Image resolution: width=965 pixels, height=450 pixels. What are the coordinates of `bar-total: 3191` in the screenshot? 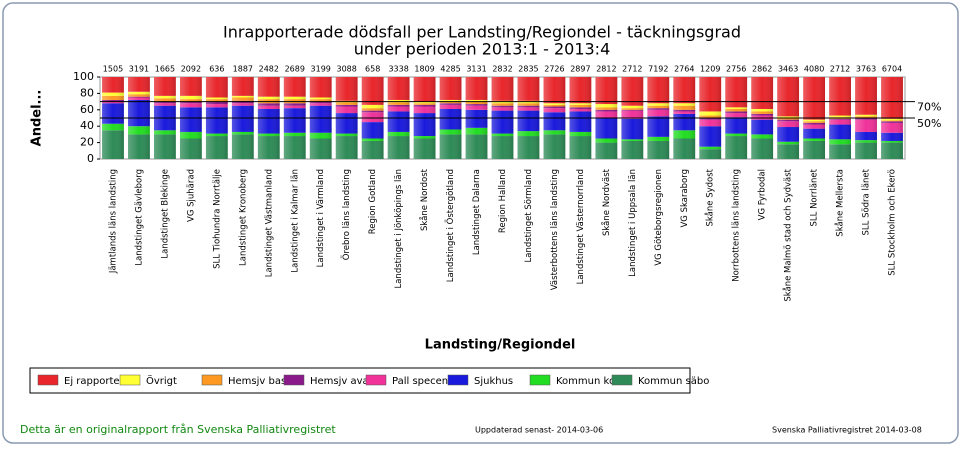 It's located at (139, 69).